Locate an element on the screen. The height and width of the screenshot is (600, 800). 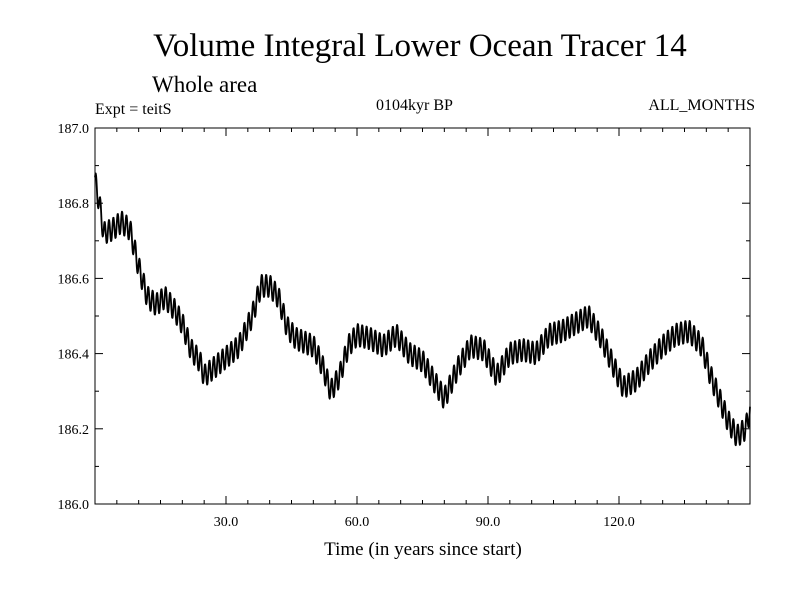
y-tick-label: 186.0 is located at coordinates (74, 505).